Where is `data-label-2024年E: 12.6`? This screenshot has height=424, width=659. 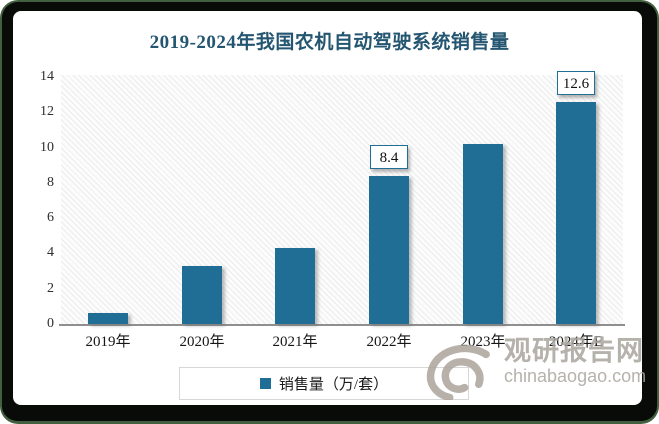
data-label-2024年E: 12.6 is located at coordinates (576, 83).